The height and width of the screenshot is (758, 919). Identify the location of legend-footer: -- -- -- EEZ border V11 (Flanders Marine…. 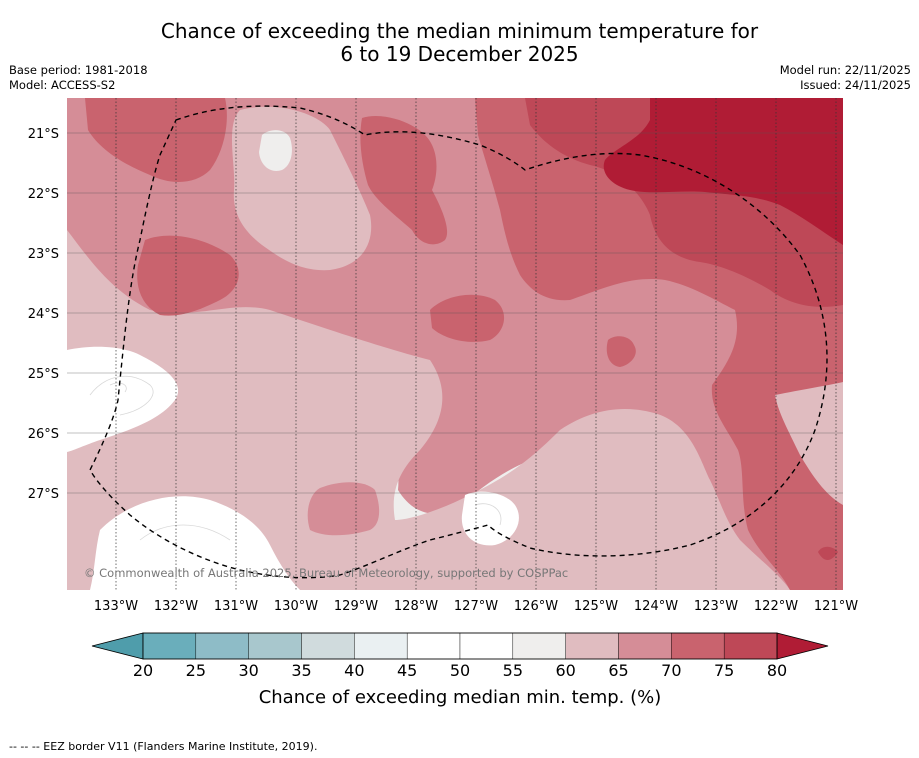
(163, 746).